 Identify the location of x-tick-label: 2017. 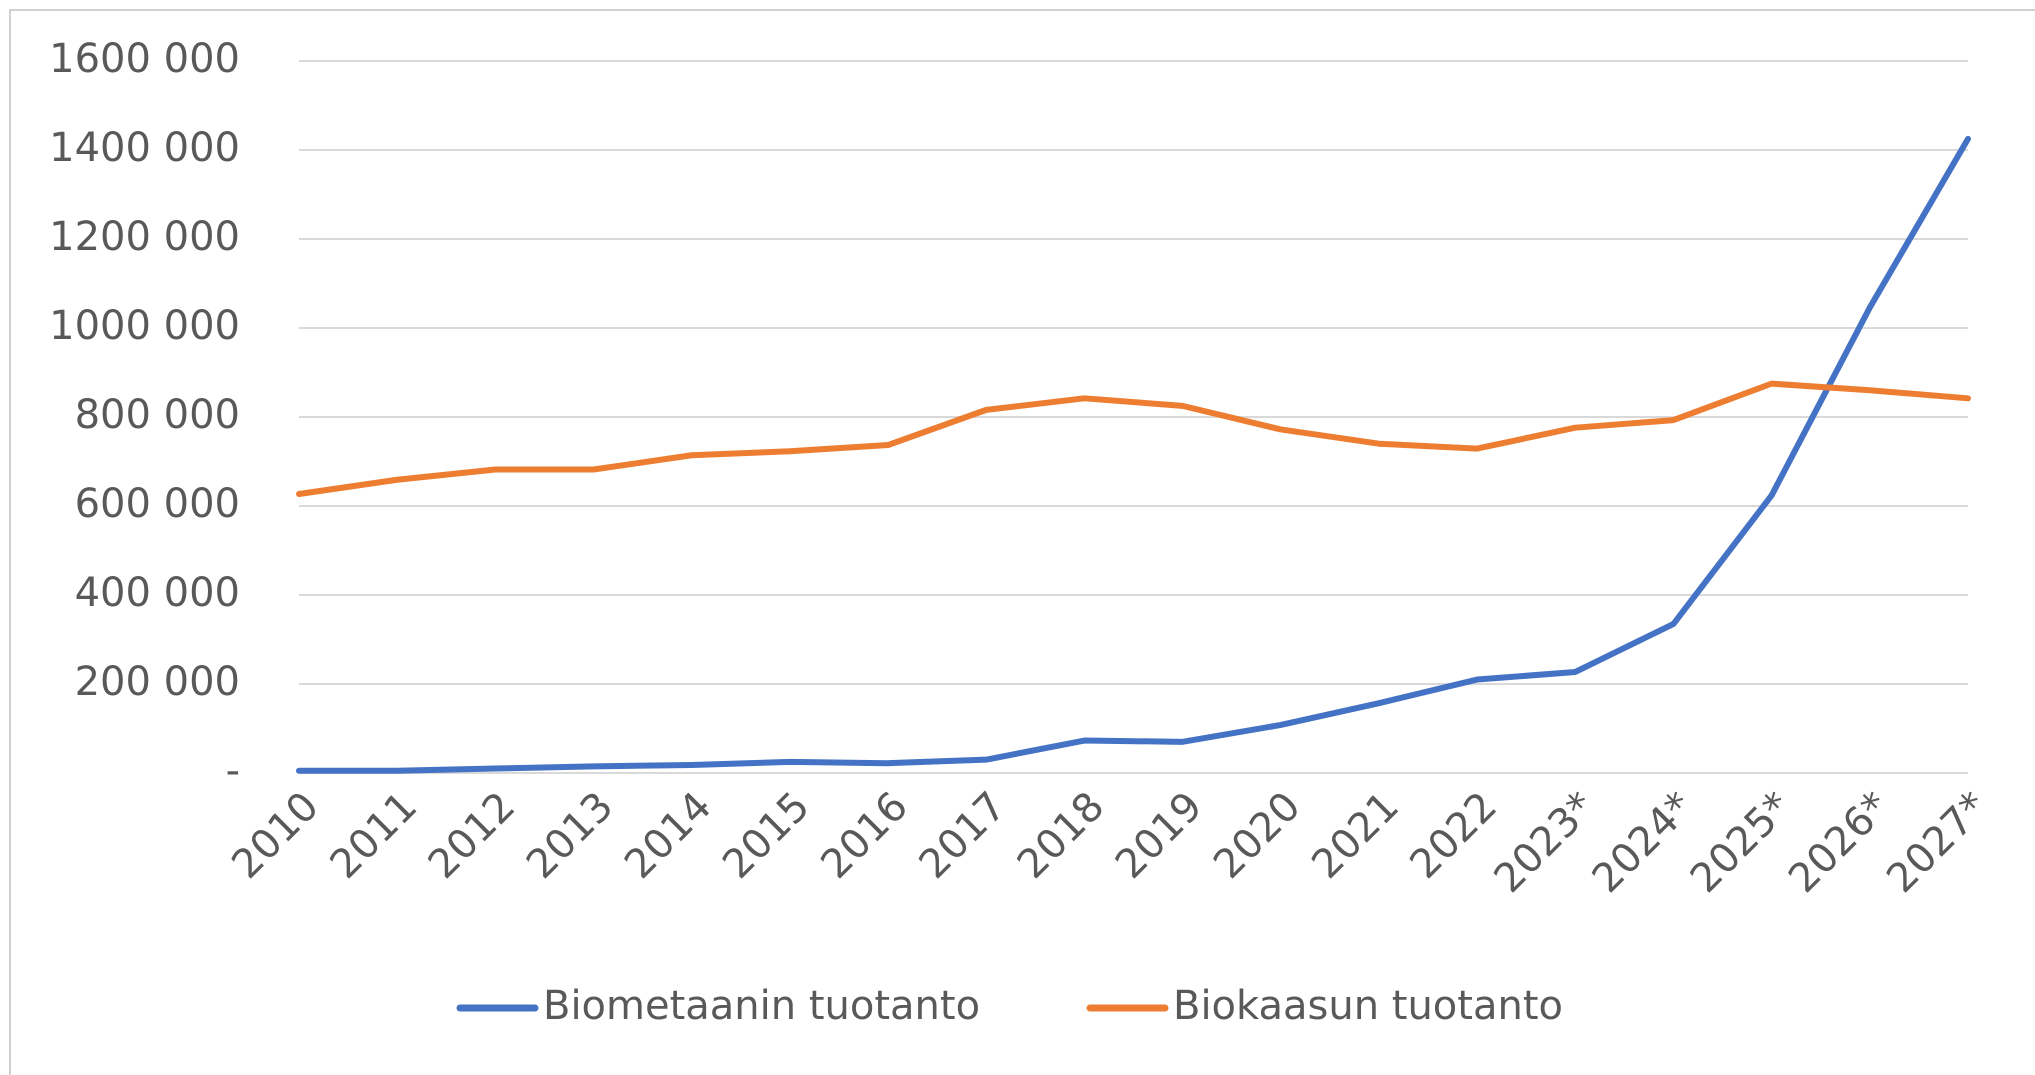
(963, 835).